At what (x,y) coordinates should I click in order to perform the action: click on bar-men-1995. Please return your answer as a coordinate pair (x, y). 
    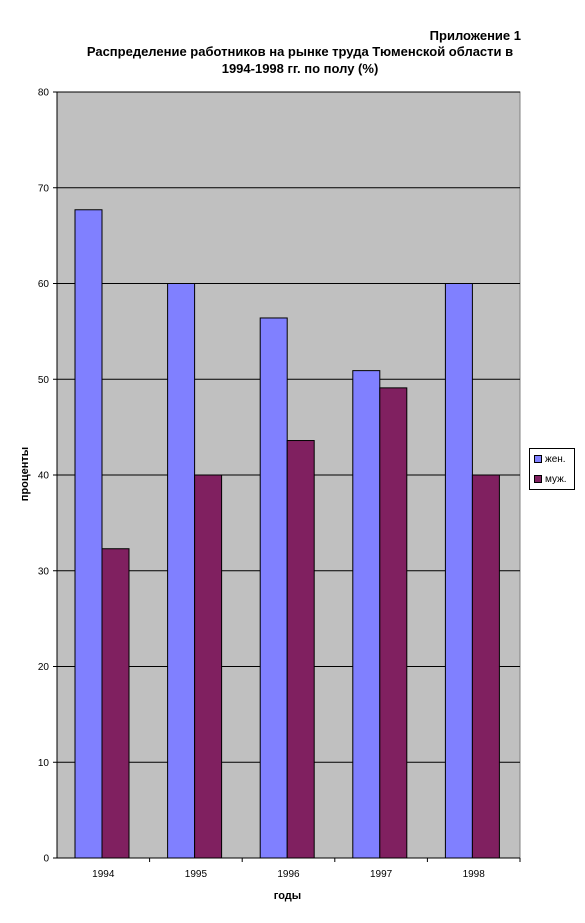
    Looking at the image, I should click on (208, 666).